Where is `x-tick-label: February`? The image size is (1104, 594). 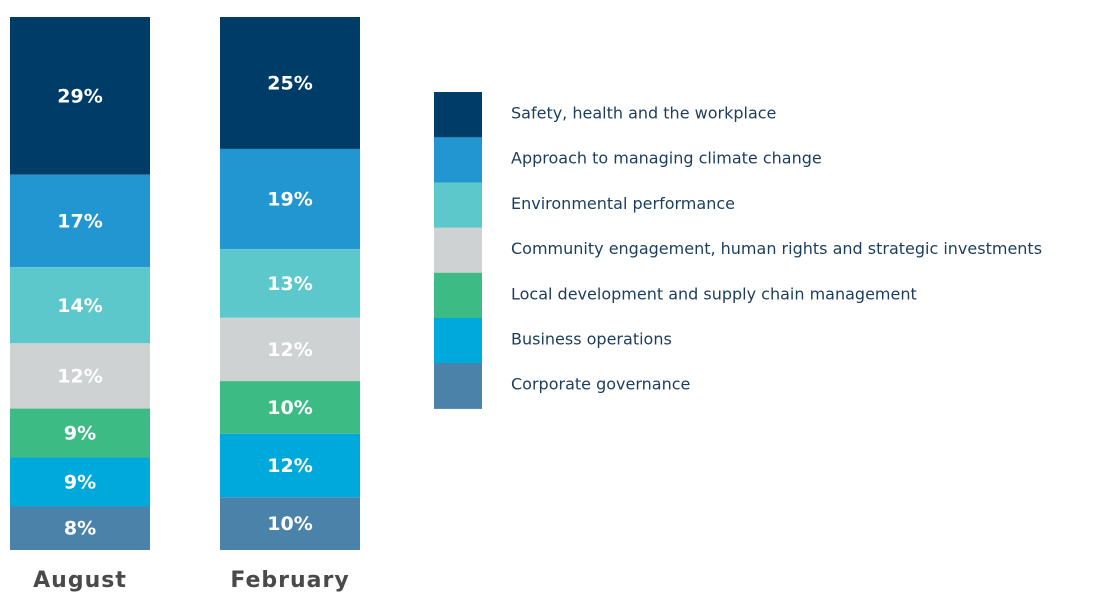 x-tick-label: February is located at coordinates (289, 580).